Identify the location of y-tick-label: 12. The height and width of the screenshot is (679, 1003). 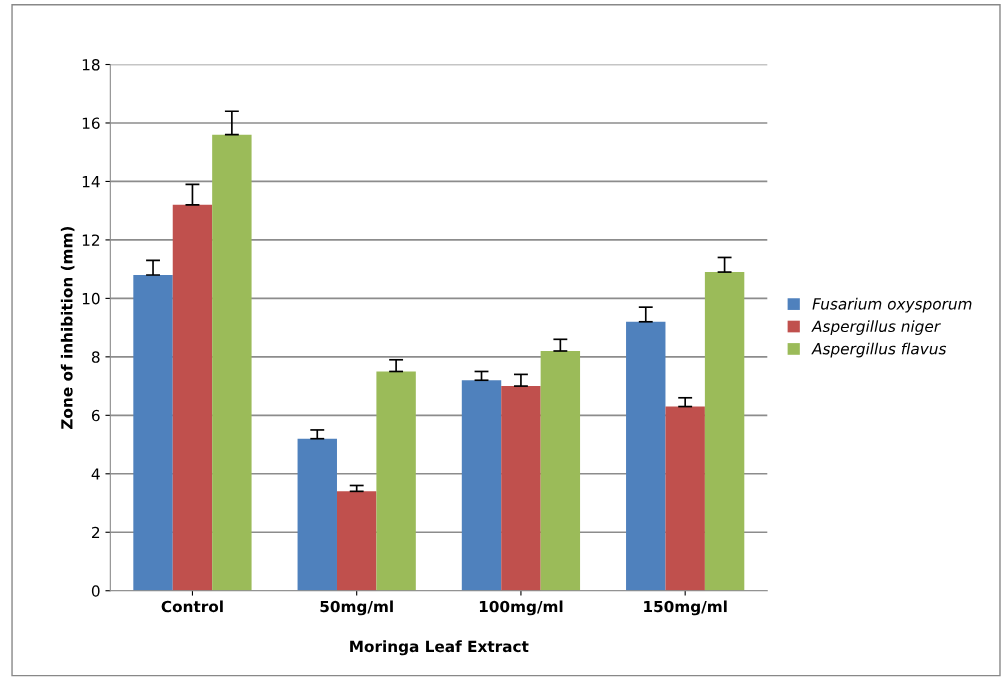
(91, 240).